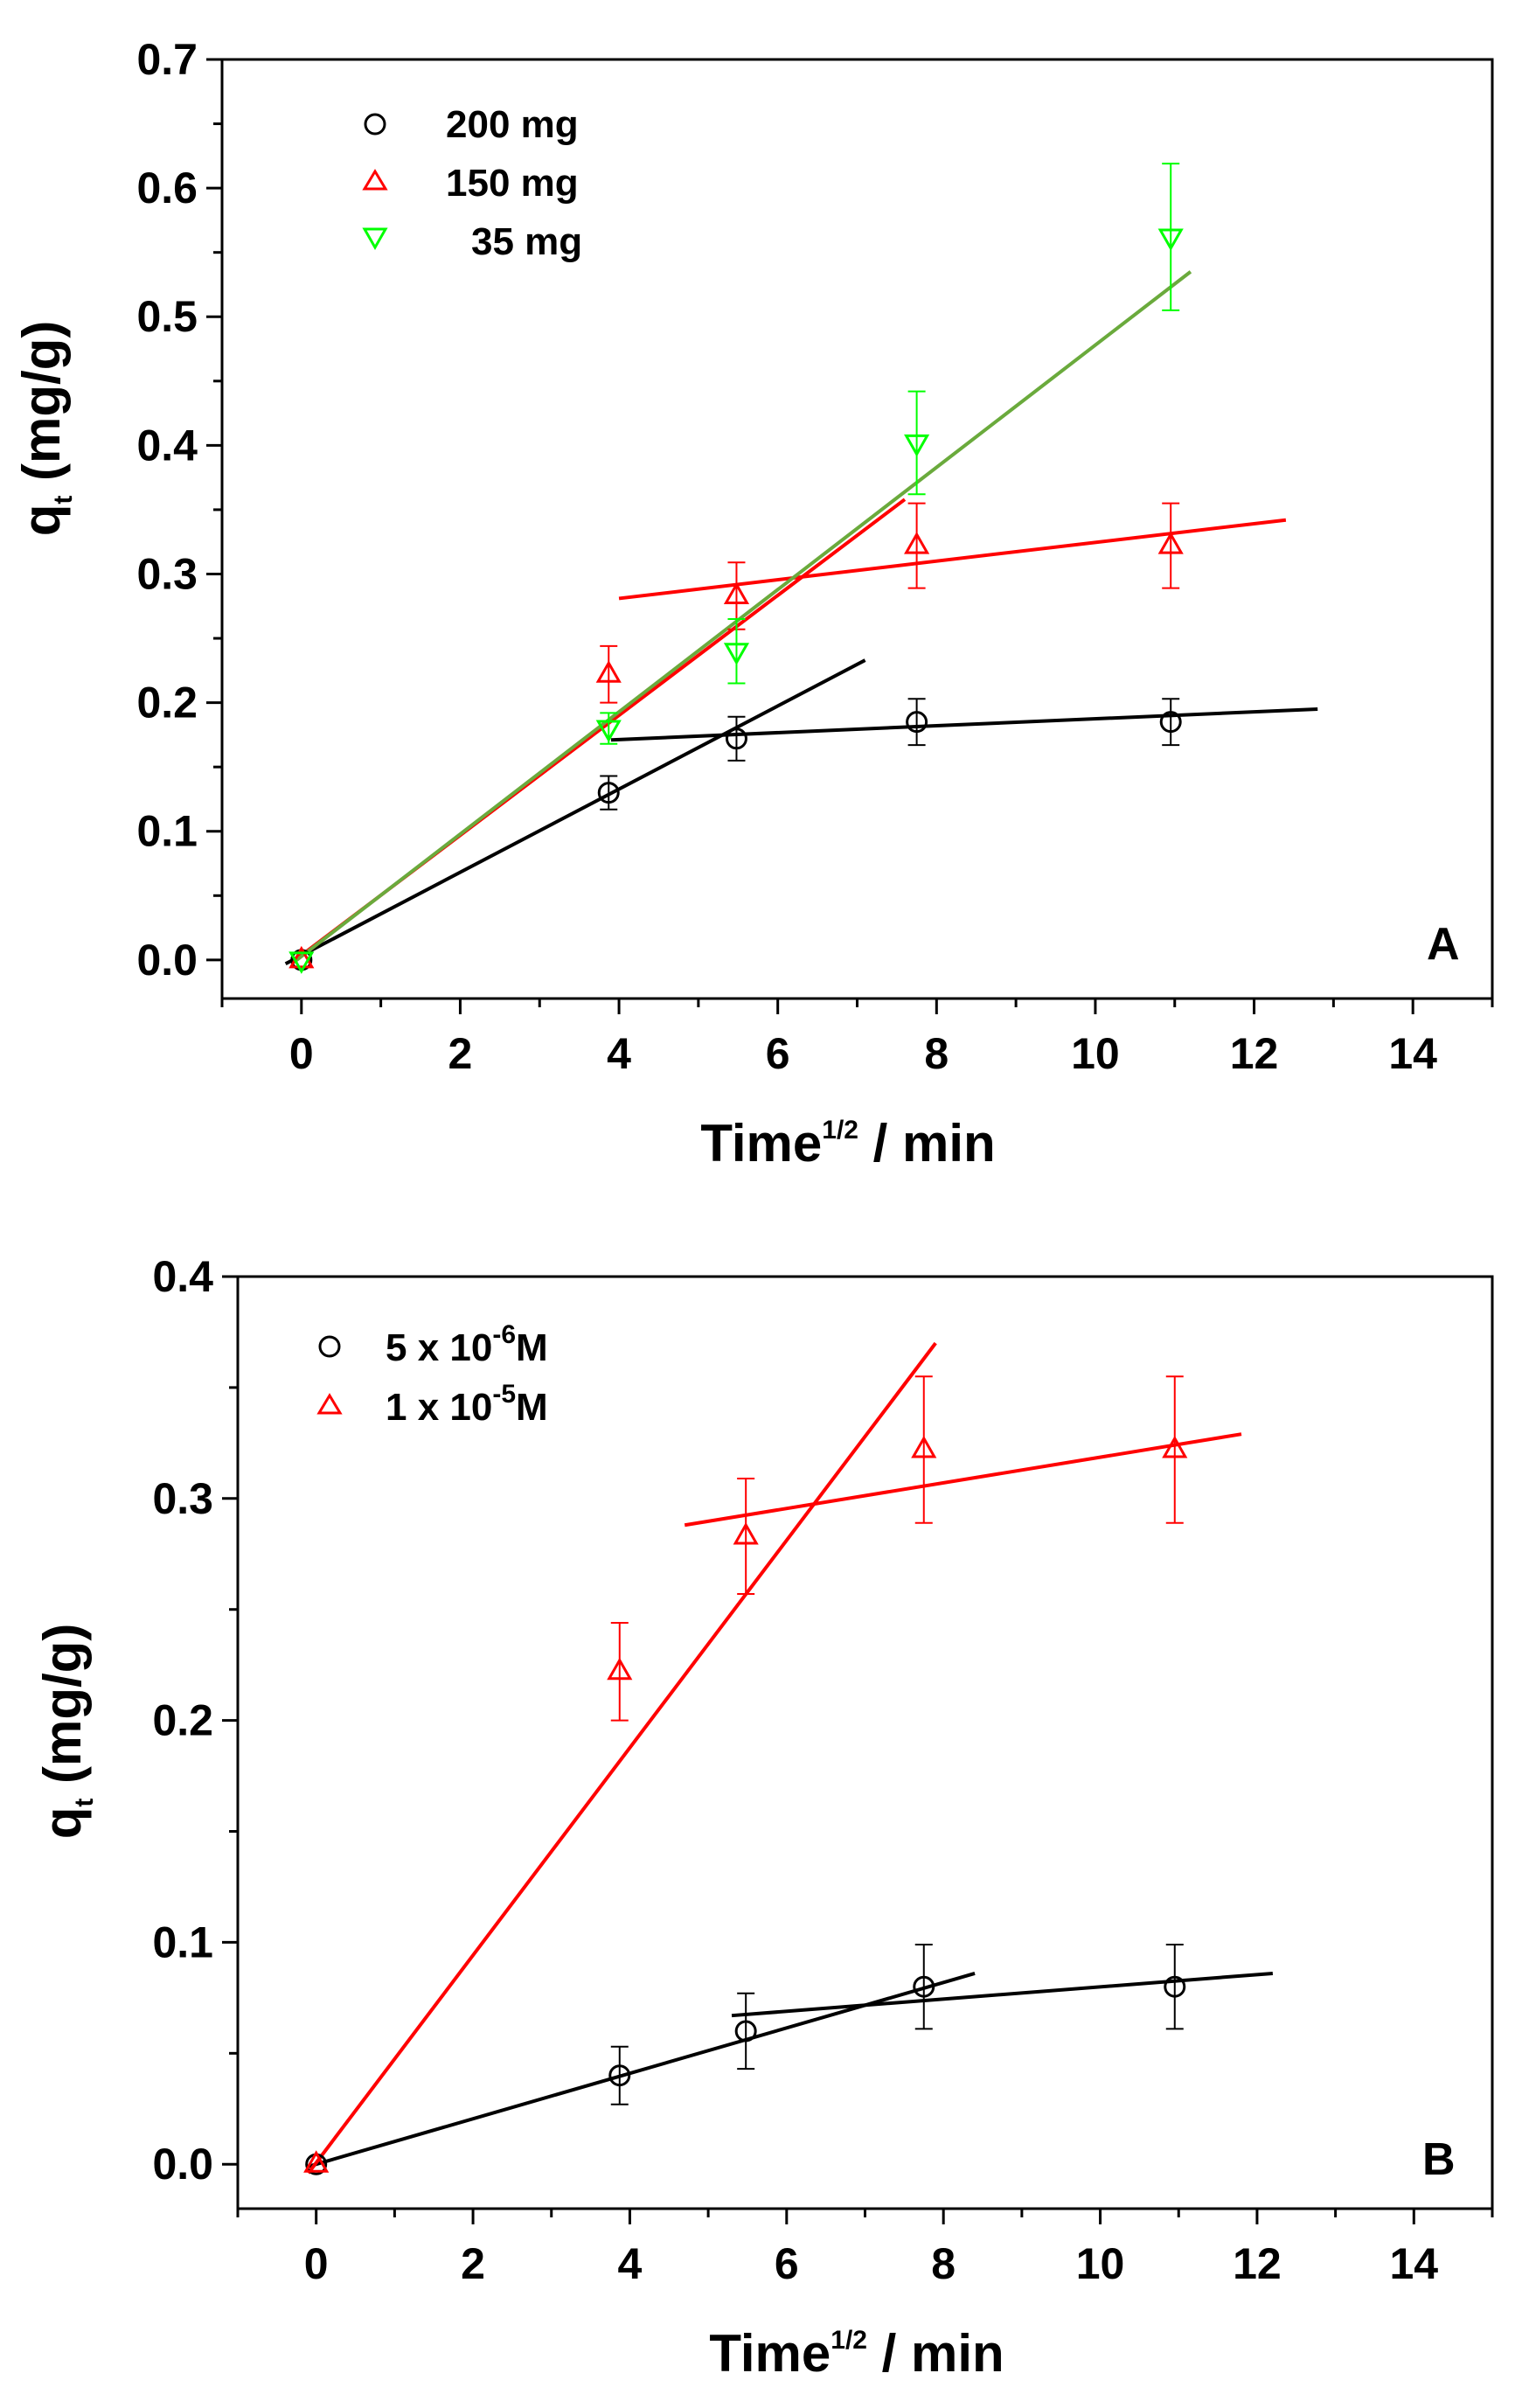 The height and width of the screenshot is (2408, 1529). I want to click on x-tick-label: 0, so click(301, 1053).